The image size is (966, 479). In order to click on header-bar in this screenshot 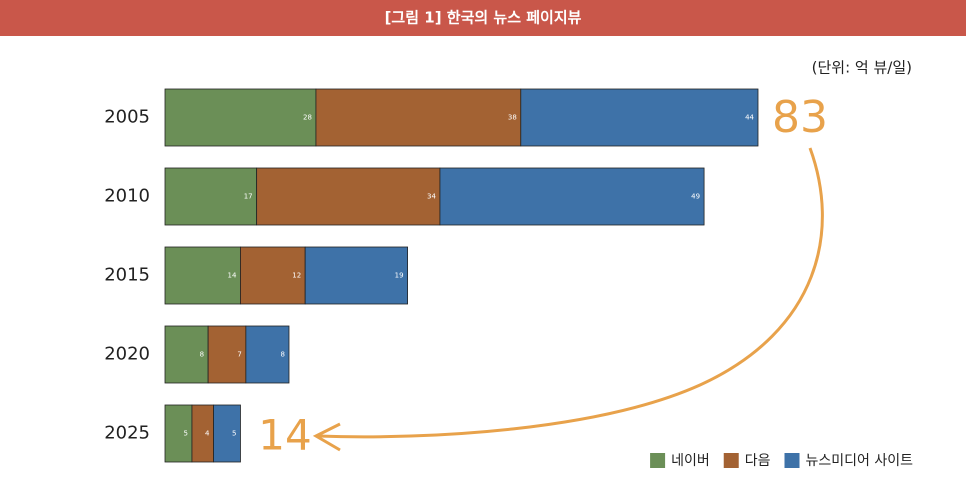, I will do `click(483, 18)`.